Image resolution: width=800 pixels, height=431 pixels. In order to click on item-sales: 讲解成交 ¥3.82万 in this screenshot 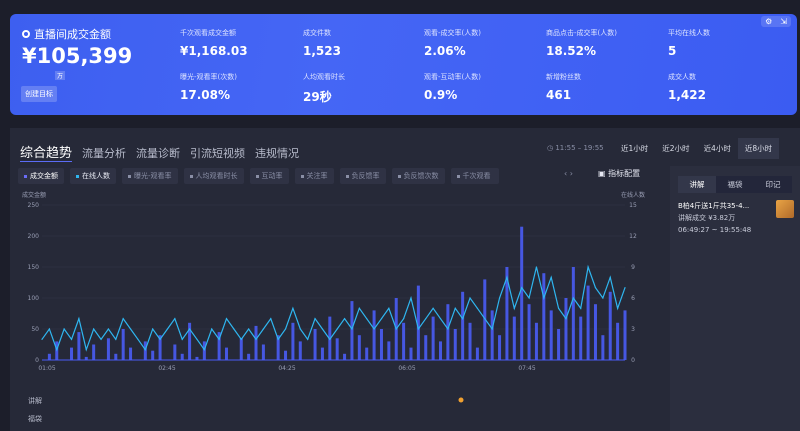, I will do `click(707, 218)`.